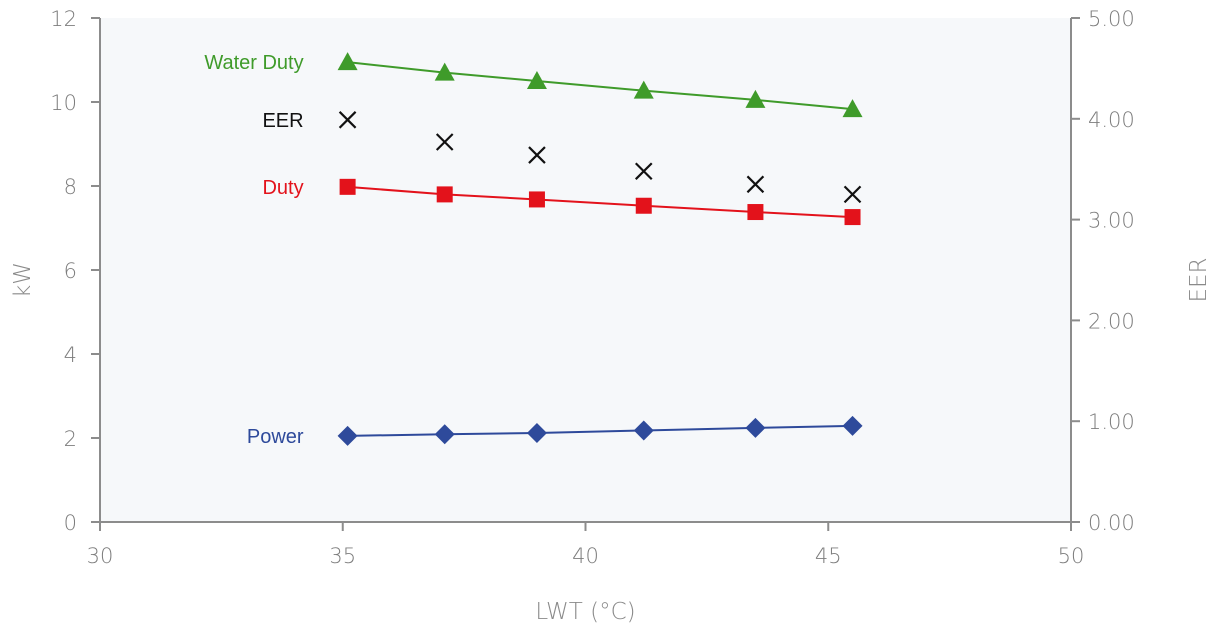  I want to click on x-tick-label: 45, so click(828, 556).